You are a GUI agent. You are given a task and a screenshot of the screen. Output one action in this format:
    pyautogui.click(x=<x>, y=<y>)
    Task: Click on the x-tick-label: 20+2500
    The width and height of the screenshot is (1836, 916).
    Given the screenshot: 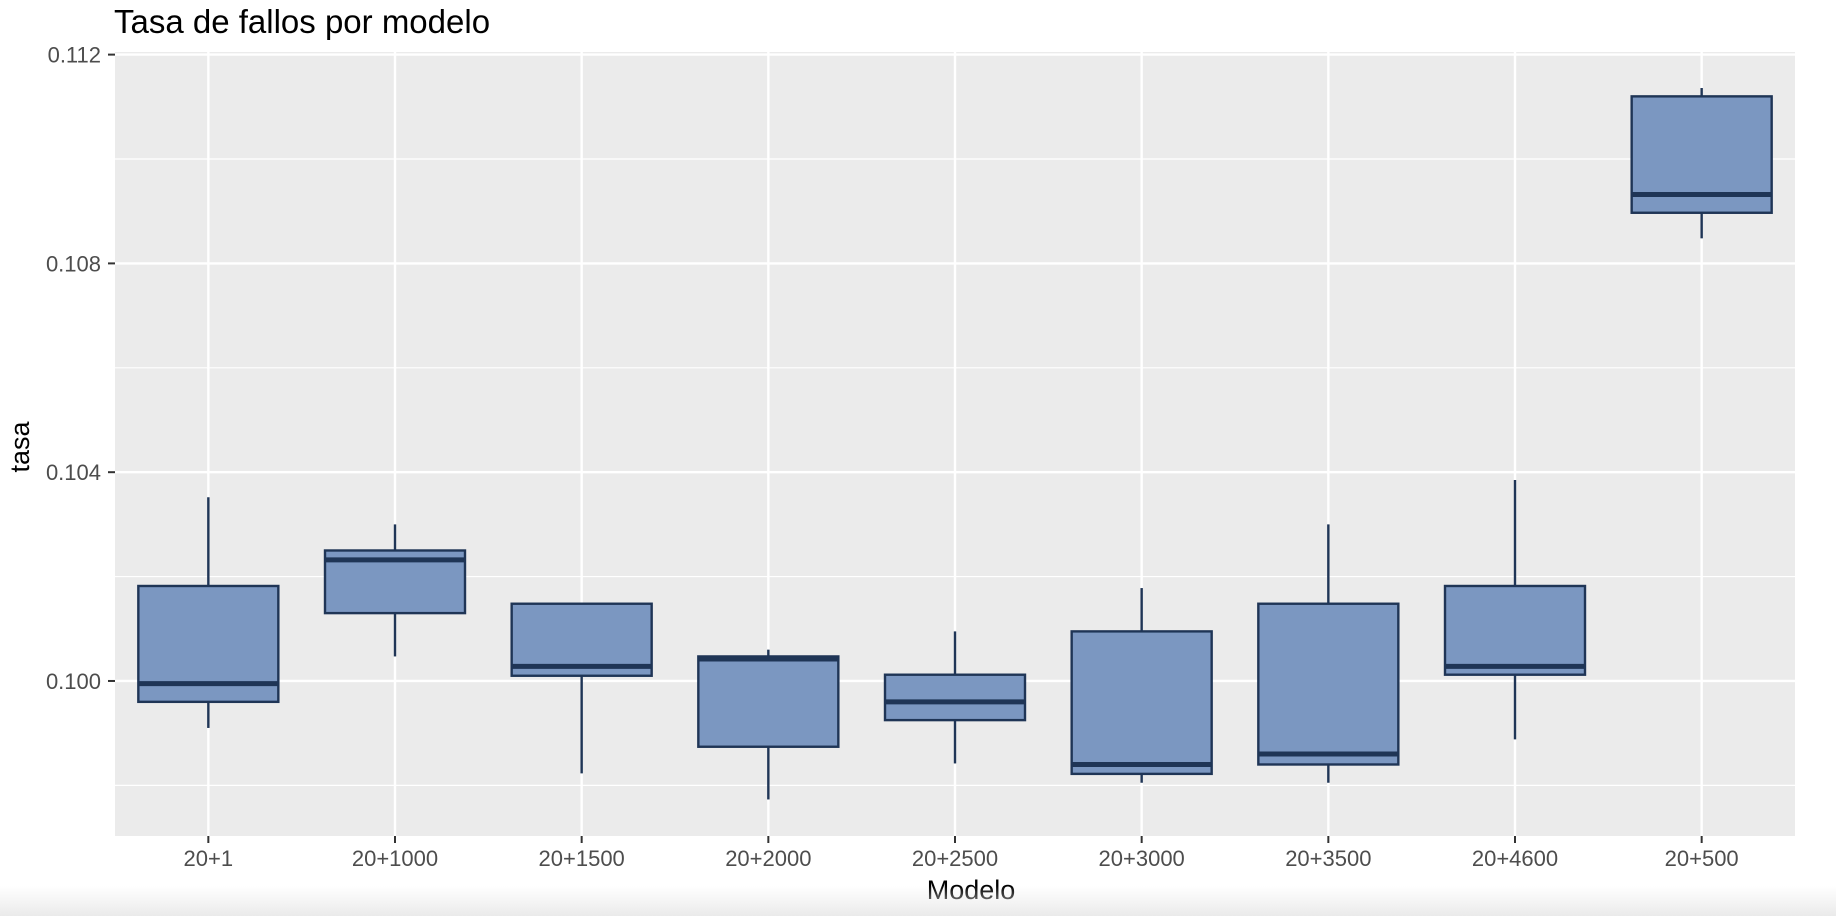 What is the action you would take?
    pyautogui.click(x=955, y=858)
    